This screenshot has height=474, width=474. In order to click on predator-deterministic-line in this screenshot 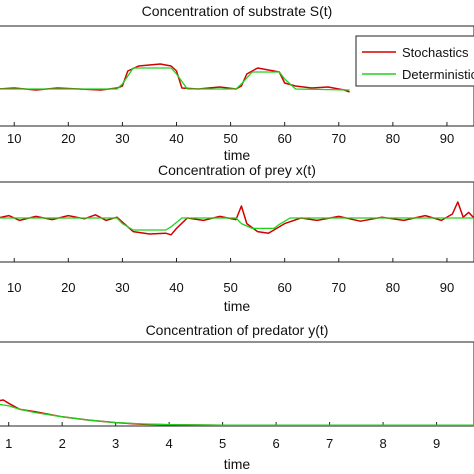, I will do `click(237, 414)`.